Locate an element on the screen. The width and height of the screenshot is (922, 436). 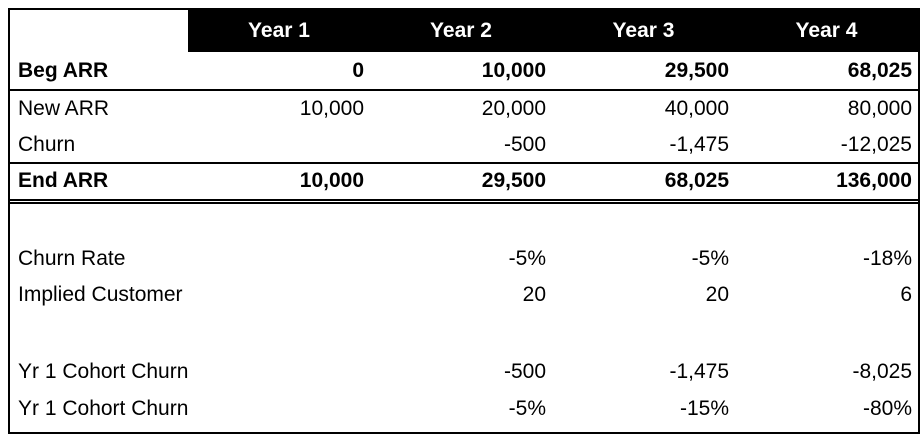
cell-value: 20,000 is located at coordinates (513, 108).